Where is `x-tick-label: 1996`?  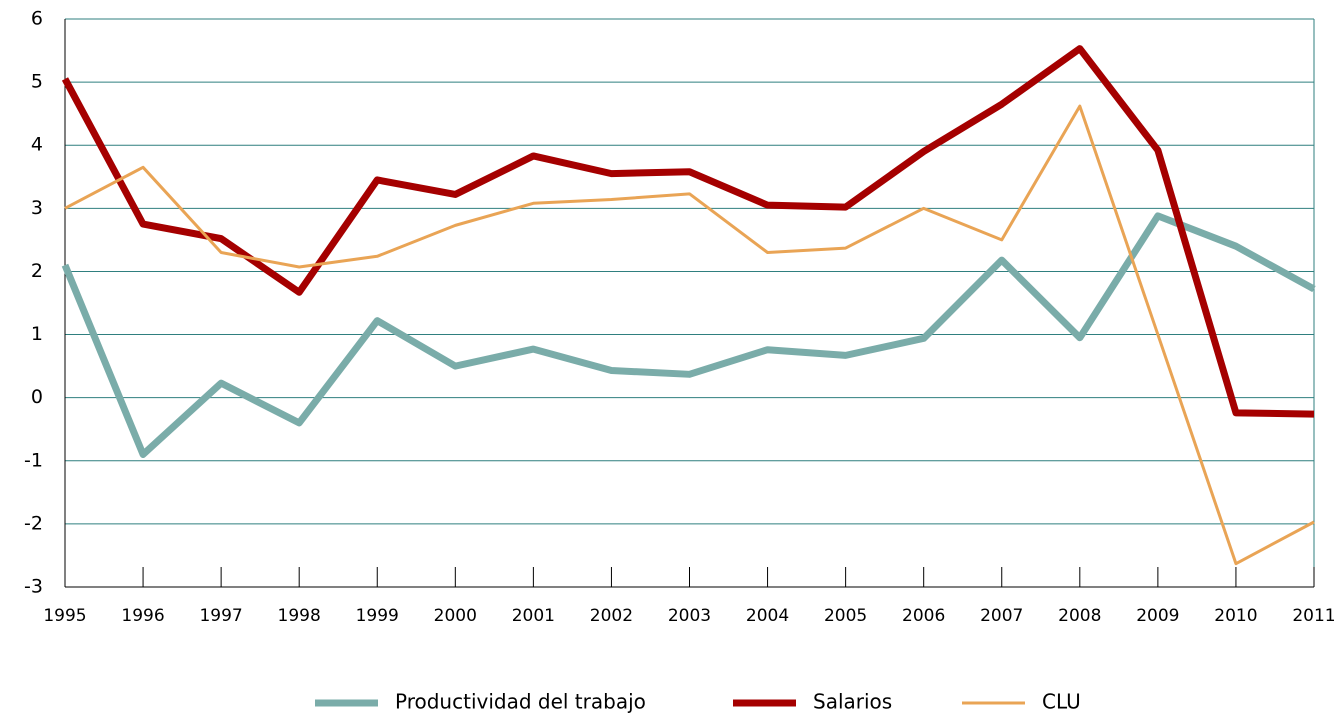
x-tick-label: 1996 is located at coordinates (142, 616).